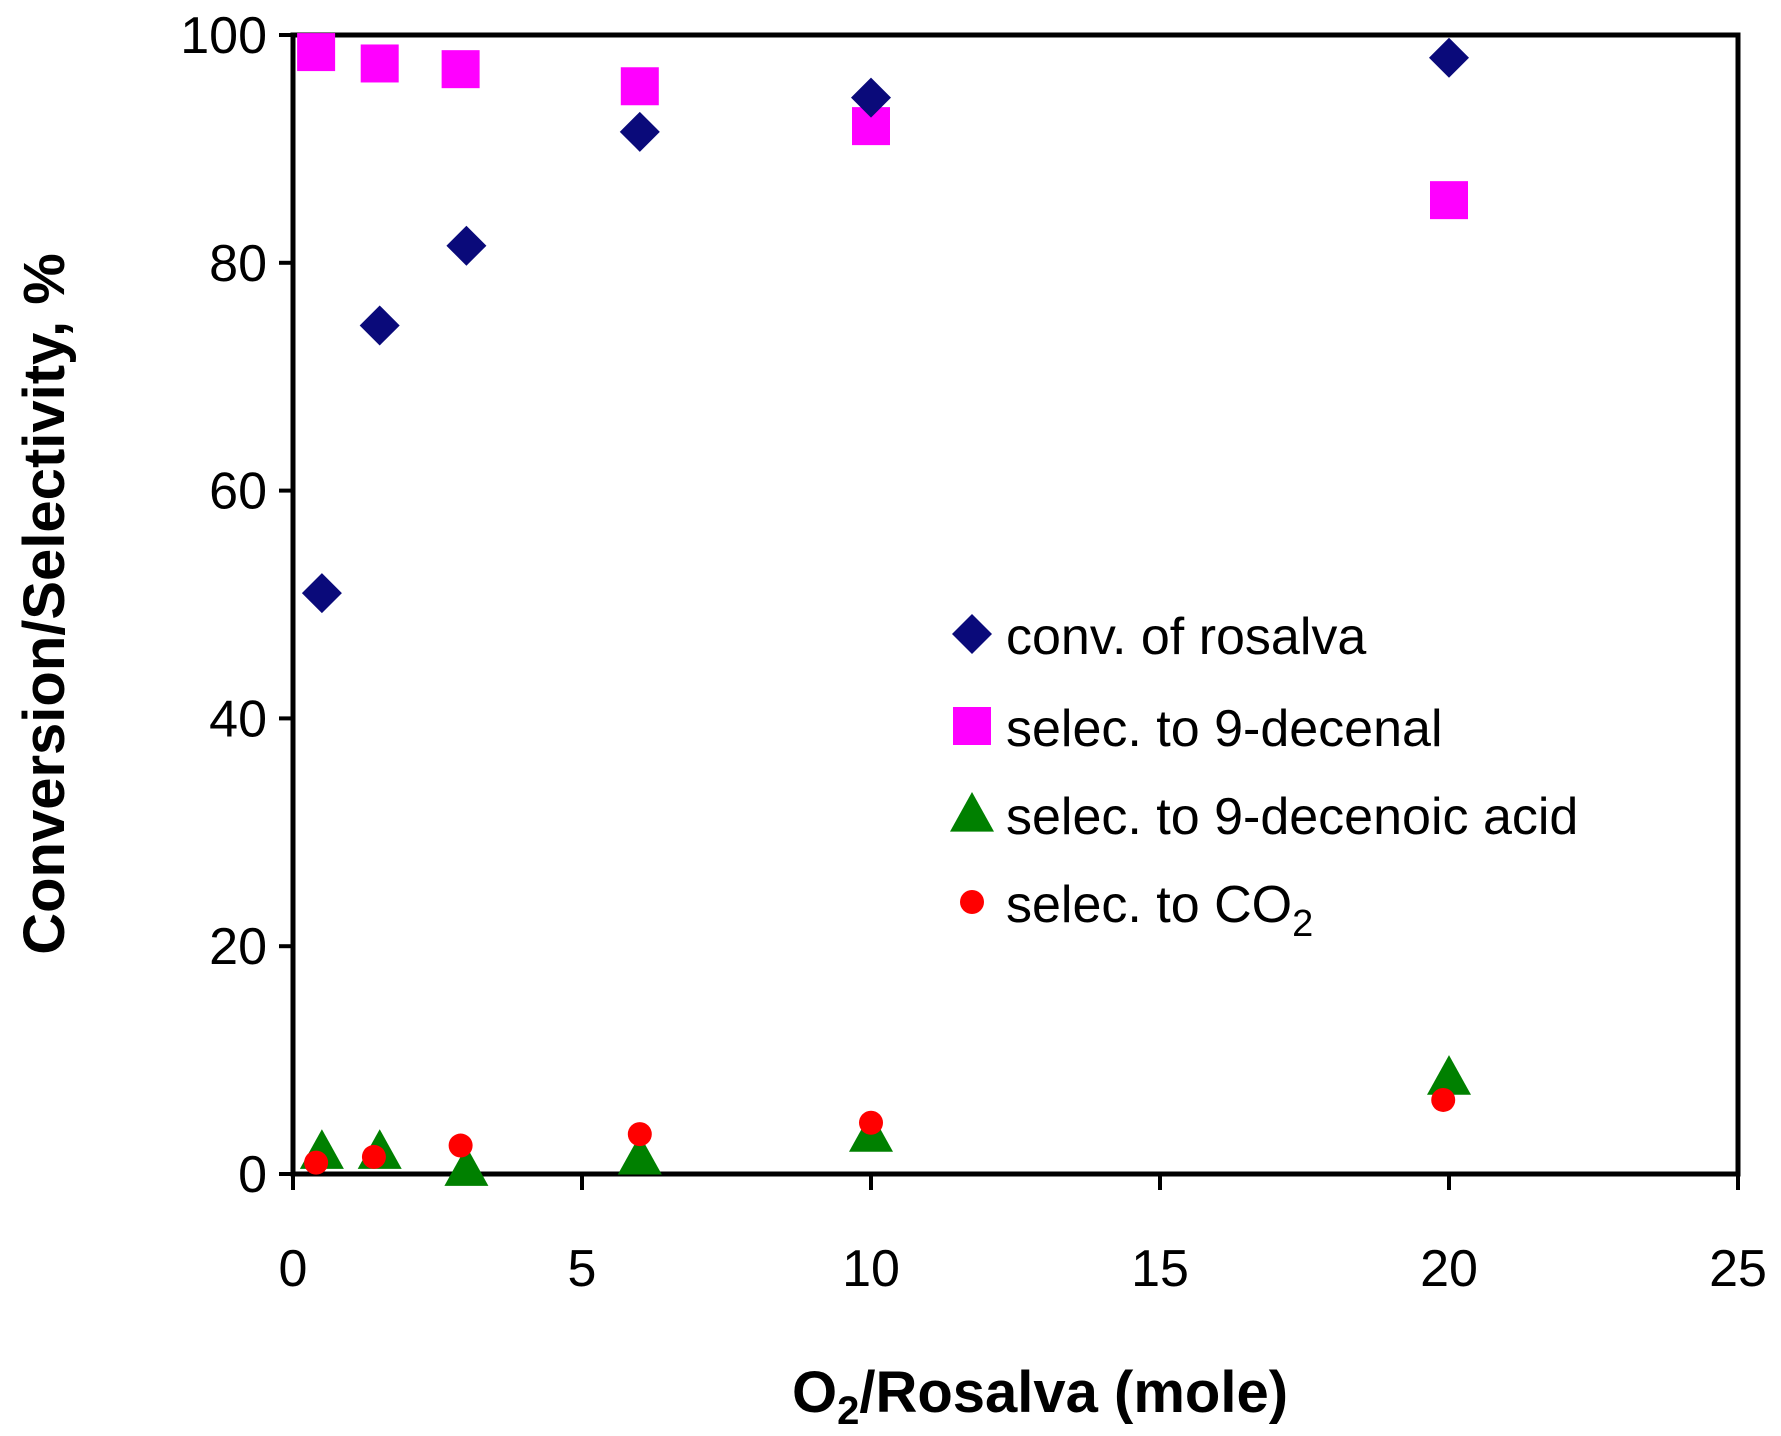 This screenshot has height=1436, width=1781. I want to click on y-tick-label: 20, so click(238, 947).